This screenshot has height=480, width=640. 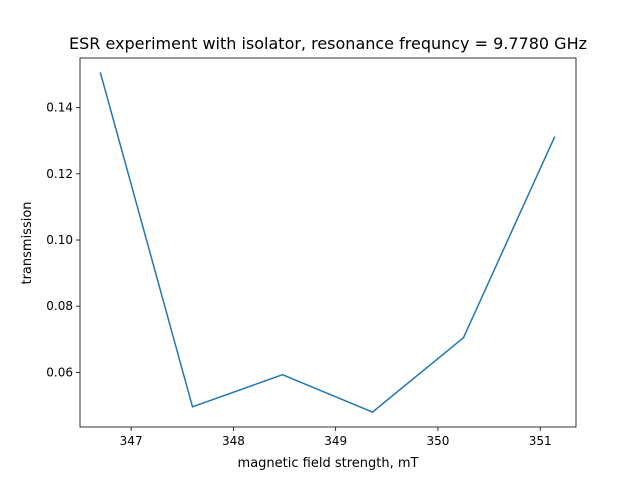 I want to click on y-tick-label: 0.12, so click(x=59, y=174).